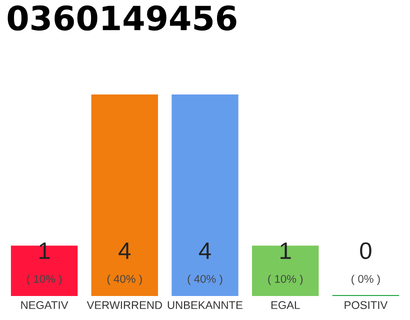 Image resolution: width=410 pixels, height=320 pixels. What do you see at coordinates (124, 305) in the screenshot?
I see `x-tick-label: VERWIRREND` at bounding box center [124, 305].